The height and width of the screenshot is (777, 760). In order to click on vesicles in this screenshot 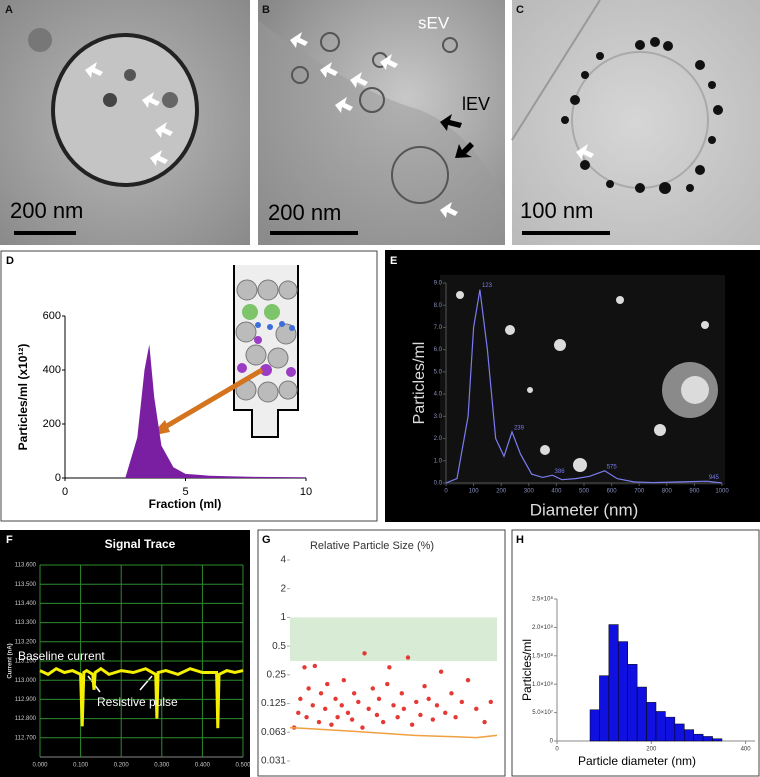, I will do `click(374, 118)`.